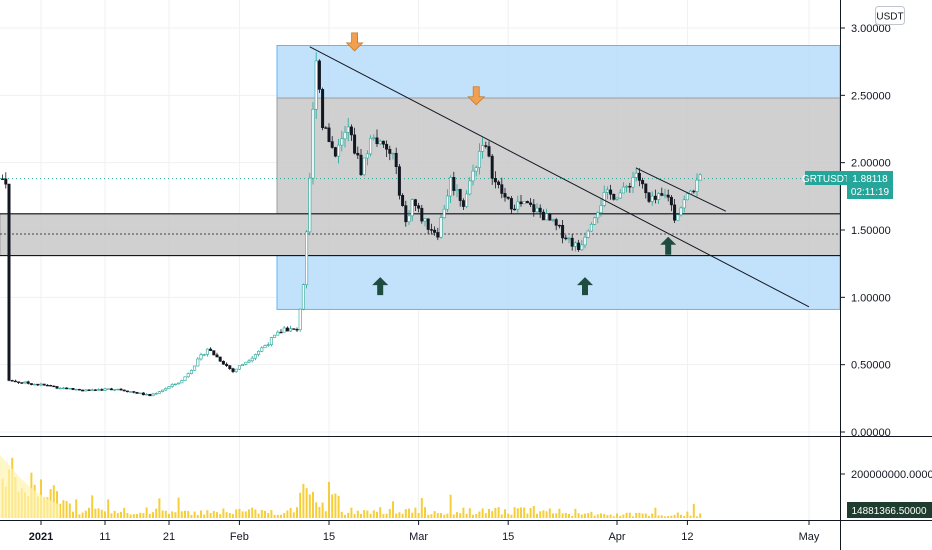  What do you see at coordinates (420, 235) in the screenshot?
I see `zone-support-gray` at bounding box center [420, 235].